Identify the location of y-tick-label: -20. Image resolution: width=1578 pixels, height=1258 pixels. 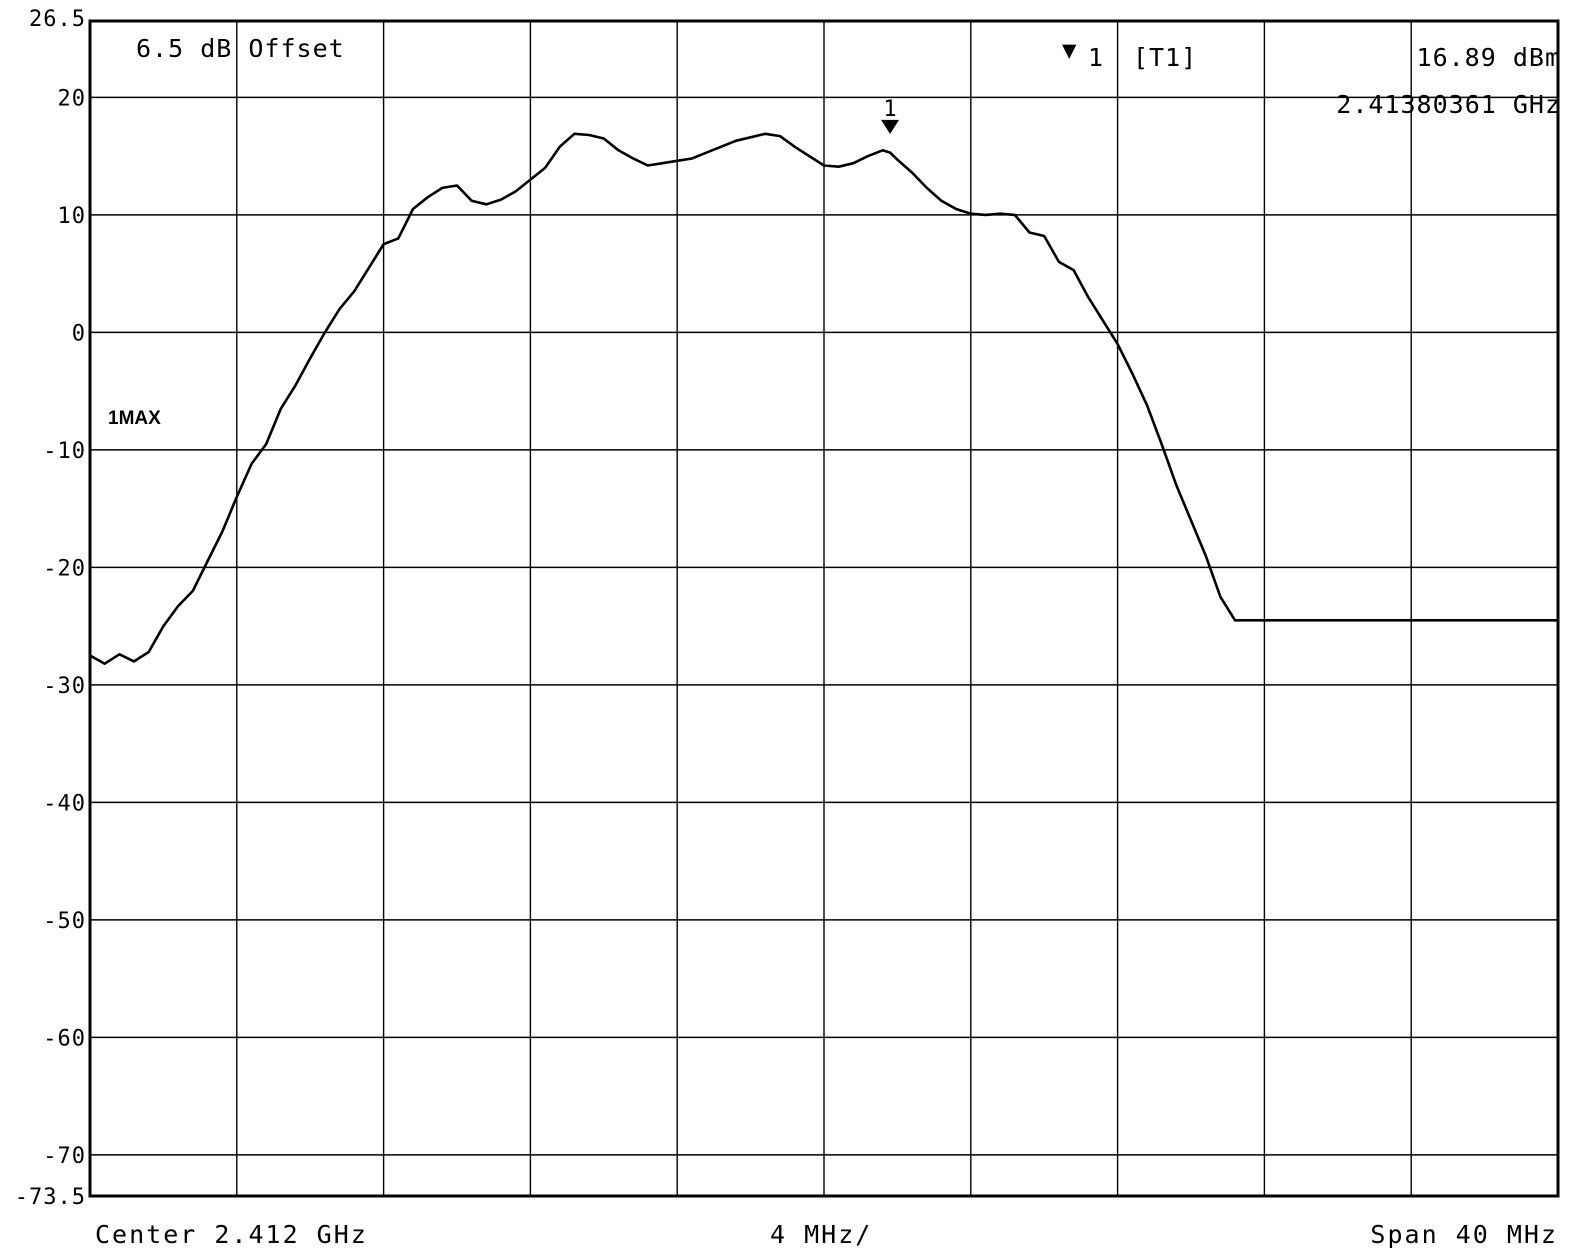
(64, 568).